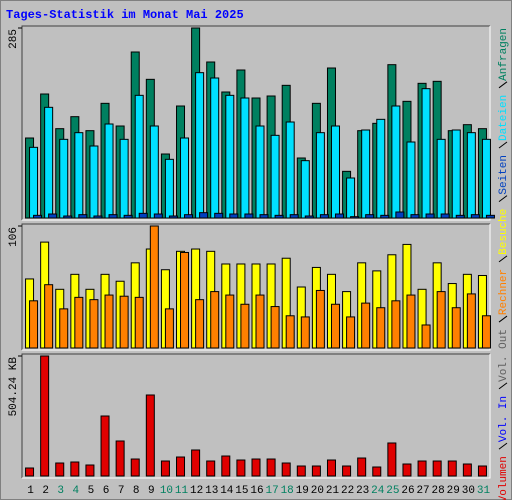 The width and height of the screenshot is (512, 500). I want to click on x-tick-label: 22, so click(347, 491).